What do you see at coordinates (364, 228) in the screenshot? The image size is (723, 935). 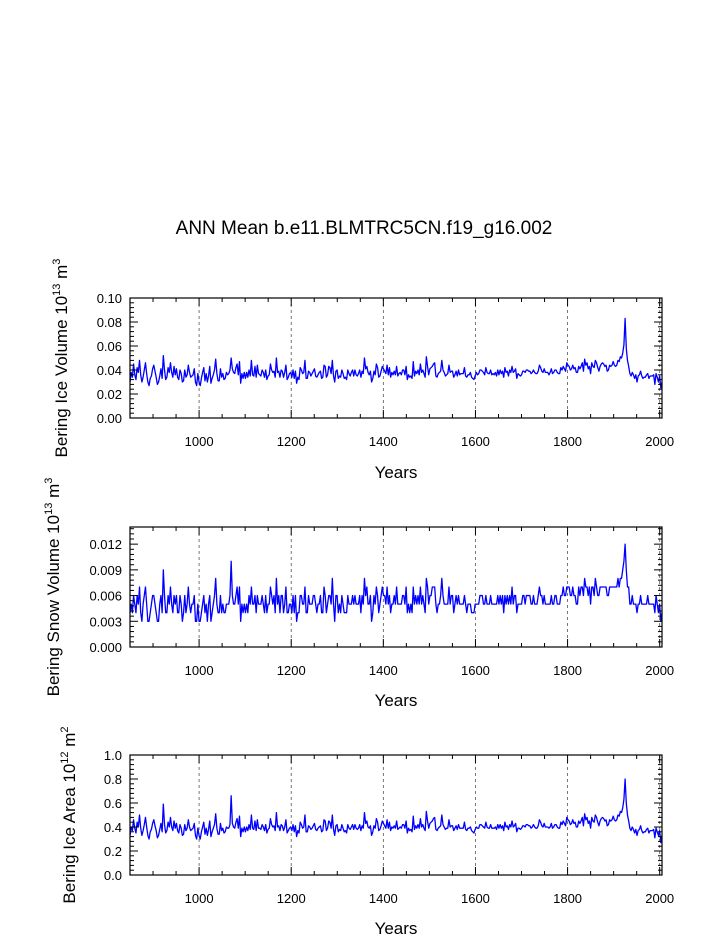 I see `figure-title: ANN Mean b.e11.BLMTRC5CN.f19_g16.002` at bounding box center [364, 228].